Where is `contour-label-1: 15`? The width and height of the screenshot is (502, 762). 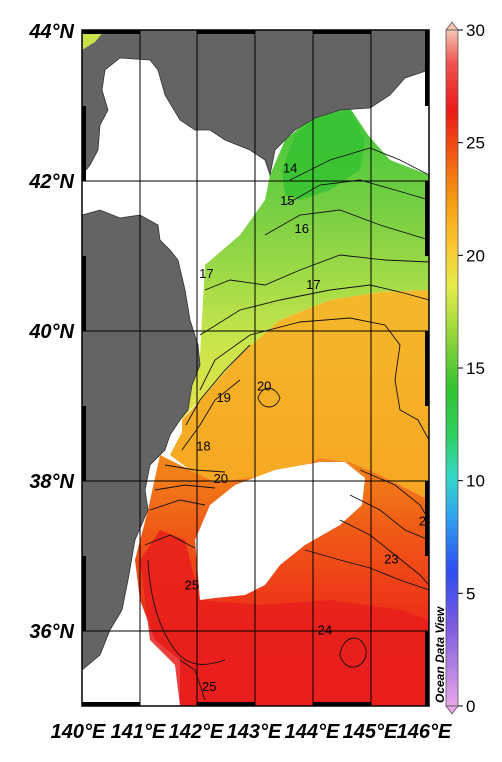 contour-label-1: 15 is located at coordinates (287, 200).